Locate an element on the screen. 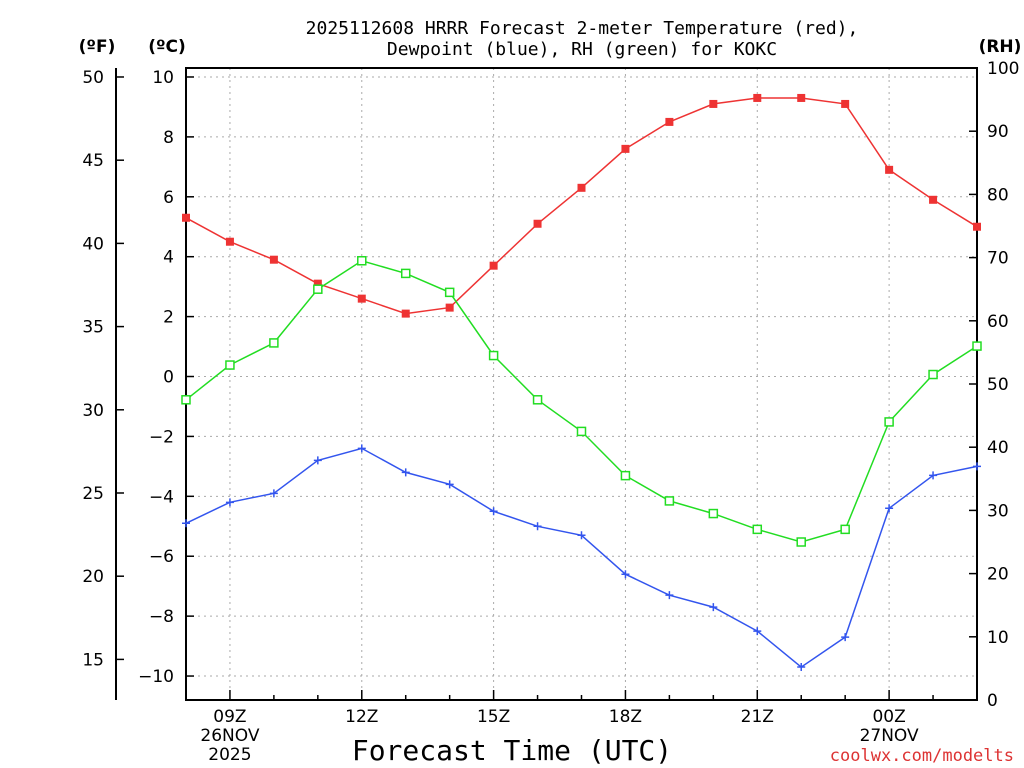 The height and width of the screenshot is (768, 1024). celsius-tick-label: 10 is located at coordinates (163, 78).